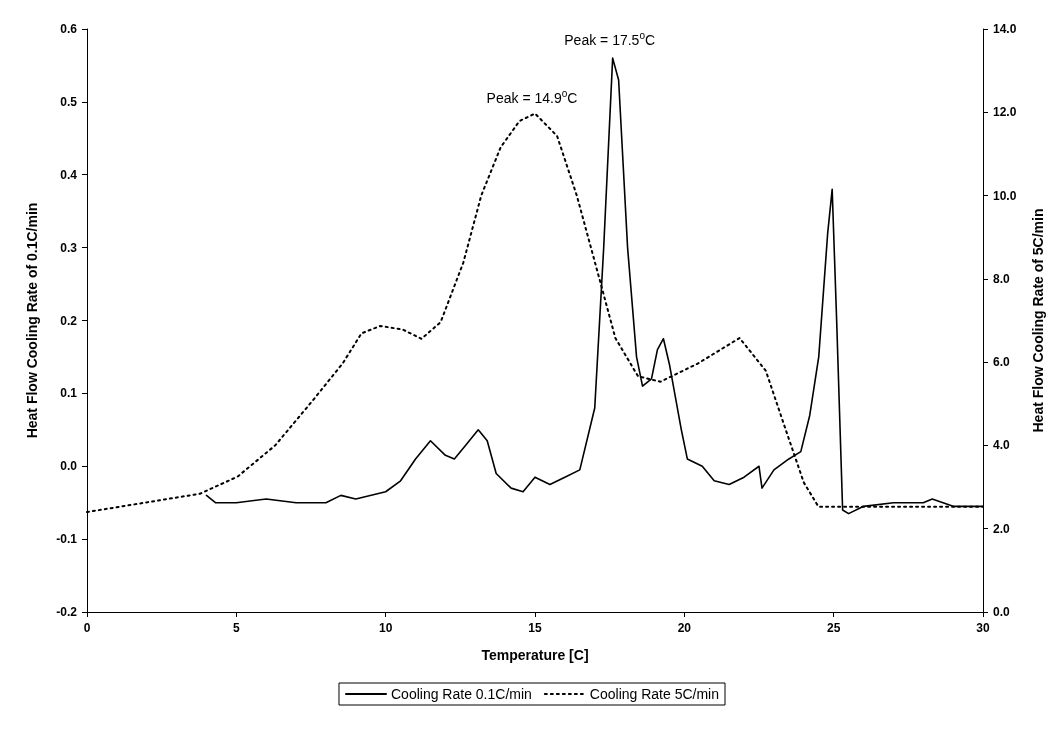 This screenshot has width=1064, height=729. Describe the element at coordinates (69, 29) in the screenshot. I see `y-tick-label: 0.6` at that location.